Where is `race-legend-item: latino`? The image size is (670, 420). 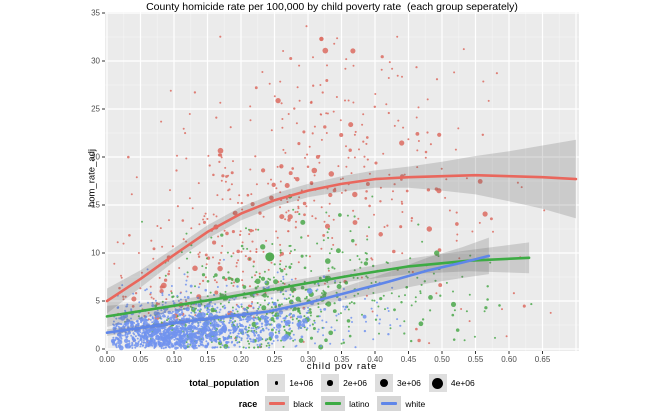 race-legend-item: latino is located at coordinates (345, 403).